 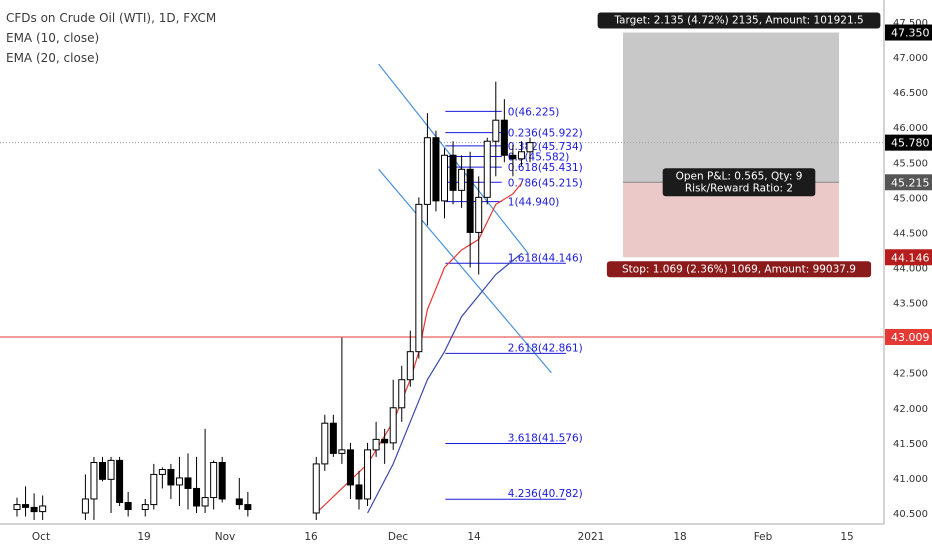 What do you see at coordinates (910, 143) in the screenshot?
I see `price-tag-text: 45.780` at bounding box center [910, 143].